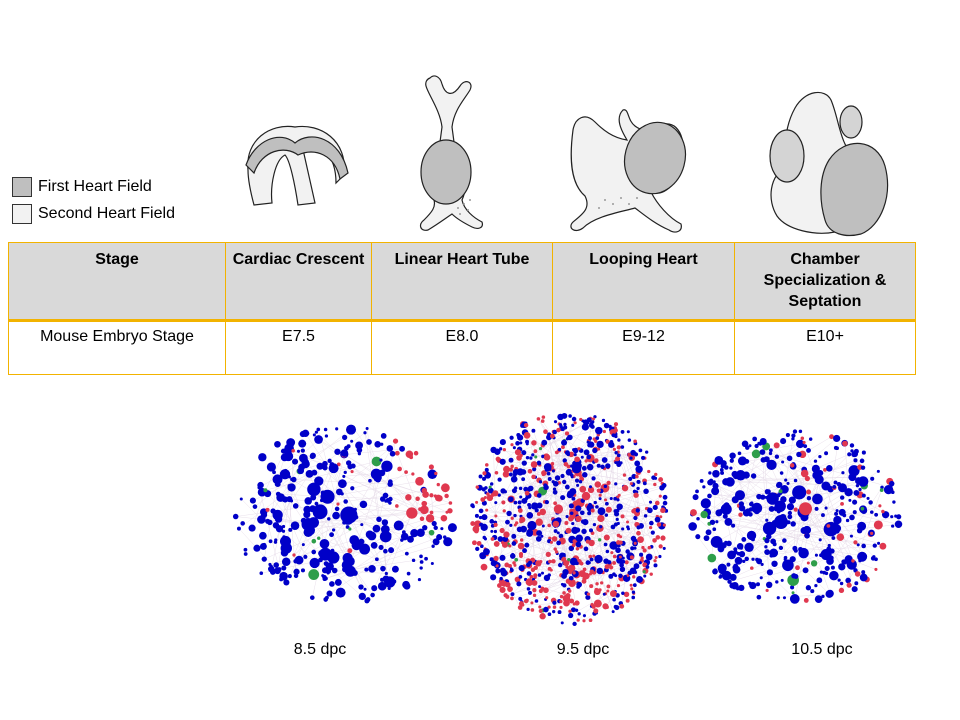  I want to click on header-looping-heart: Looping Heart, so click(643, 282).